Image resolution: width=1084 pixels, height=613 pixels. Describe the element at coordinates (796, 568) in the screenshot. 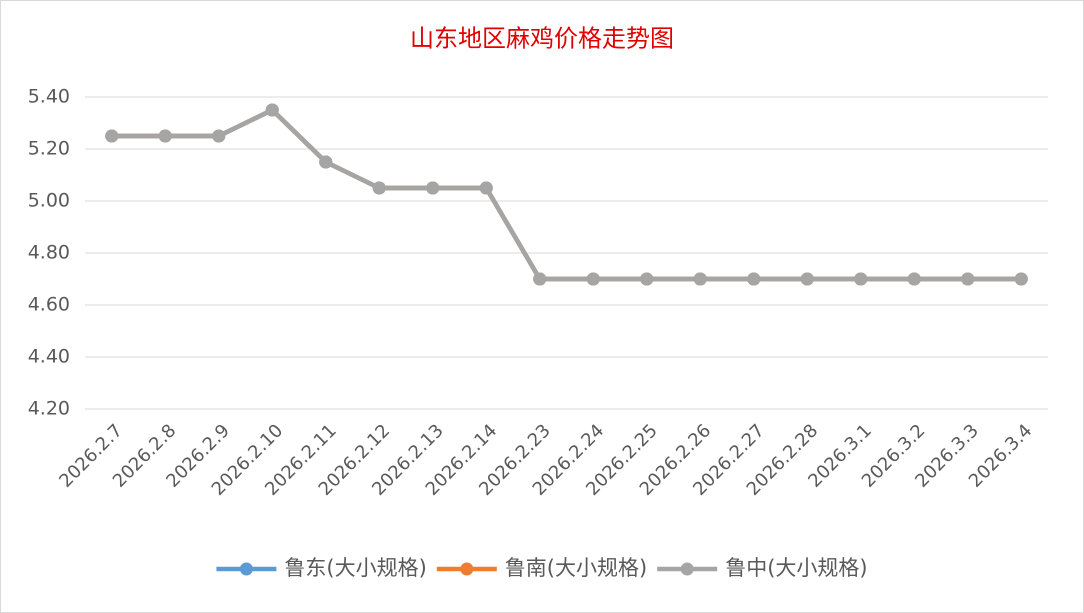

I see `legend-label: 鲁中(大小规格)` at that location.